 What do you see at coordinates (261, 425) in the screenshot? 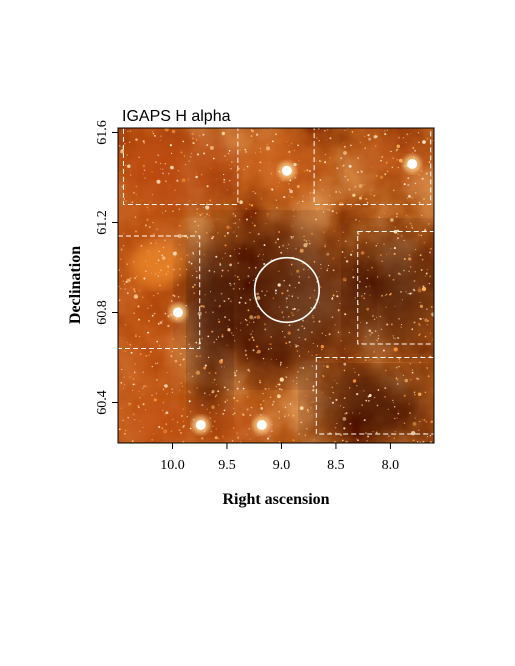
I see `bright-source` at bounding box center [261, 425].